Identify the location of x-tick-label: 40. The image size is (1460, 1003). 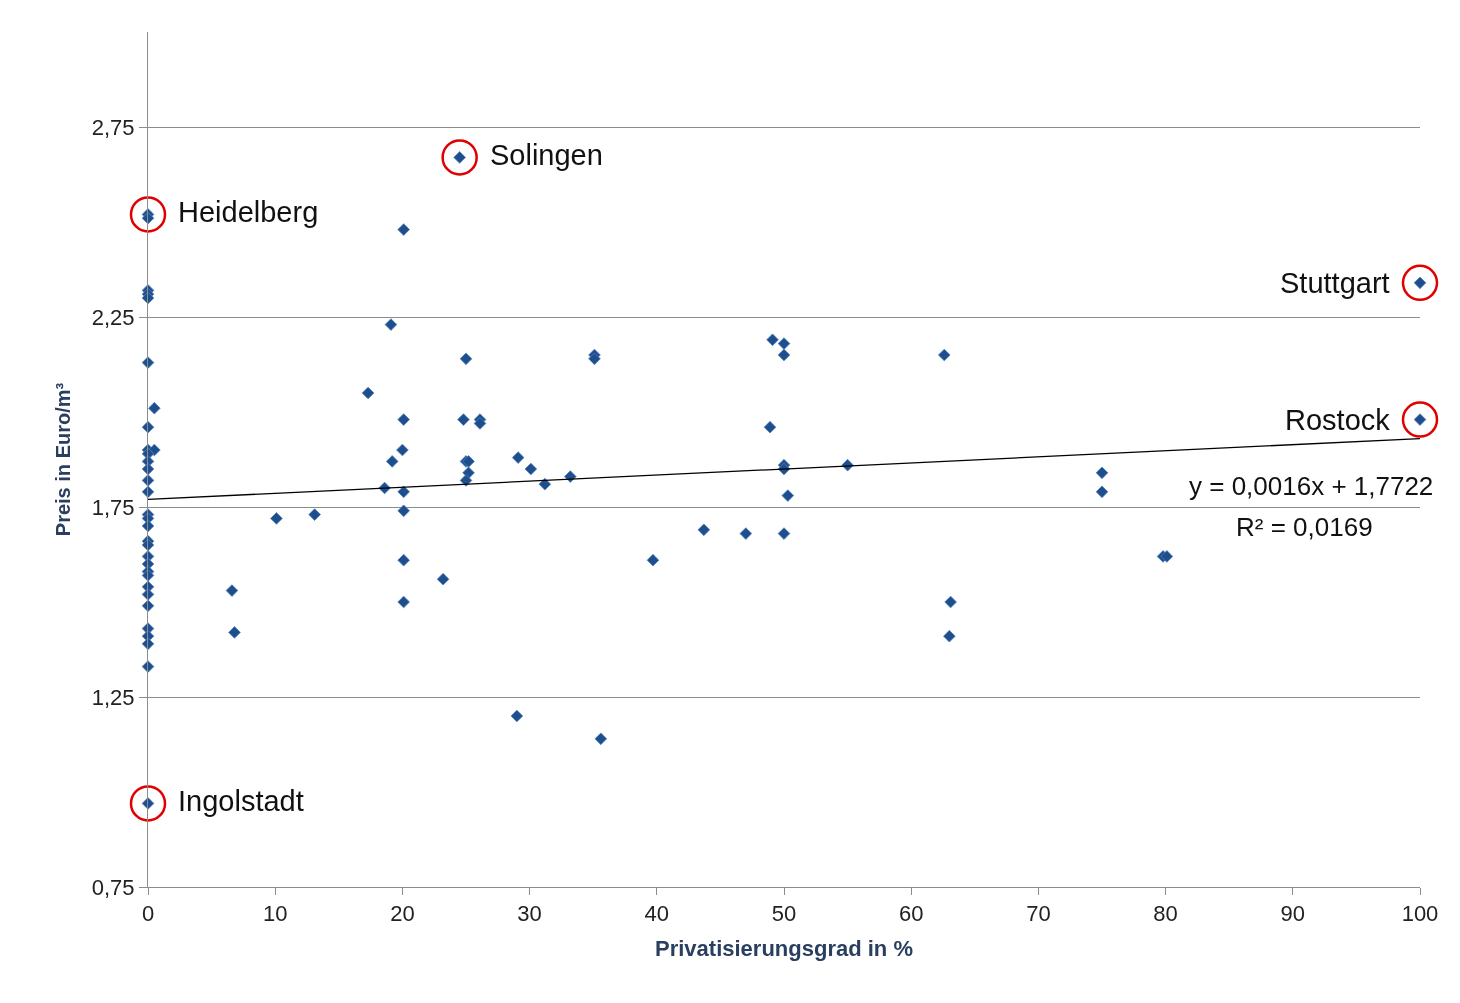
(657, 914).